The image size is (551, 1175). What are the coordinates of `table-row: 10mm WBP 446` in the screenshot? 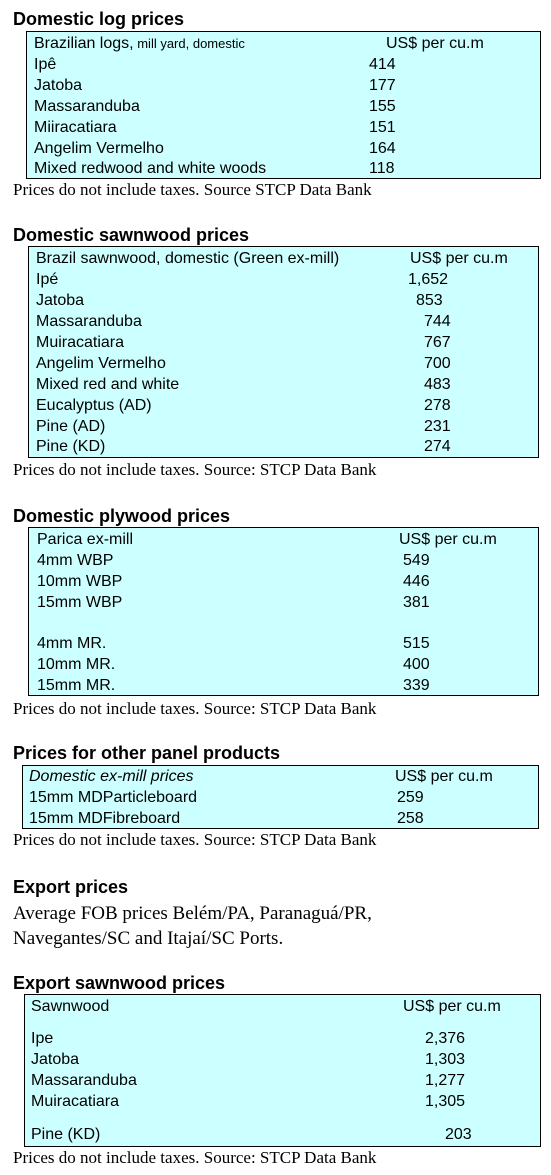 It's located at (283, 581).